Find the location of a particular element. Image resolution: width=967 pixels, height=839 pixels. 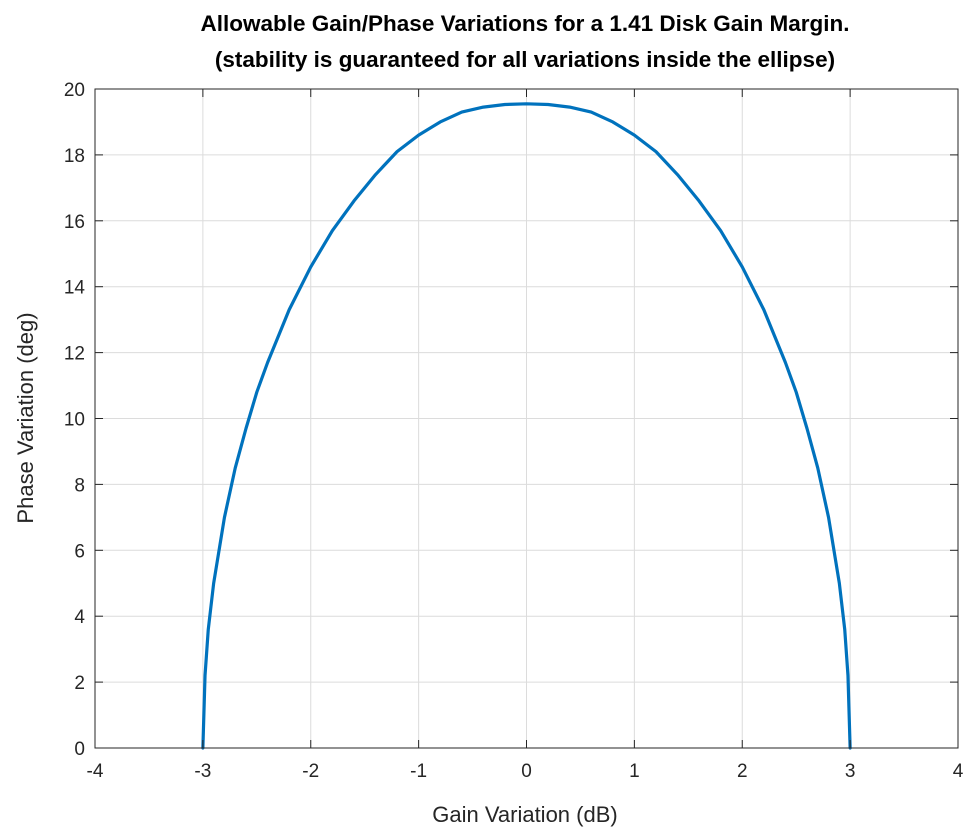

x-tick-label: 2 is located at coordinates (742, 771).